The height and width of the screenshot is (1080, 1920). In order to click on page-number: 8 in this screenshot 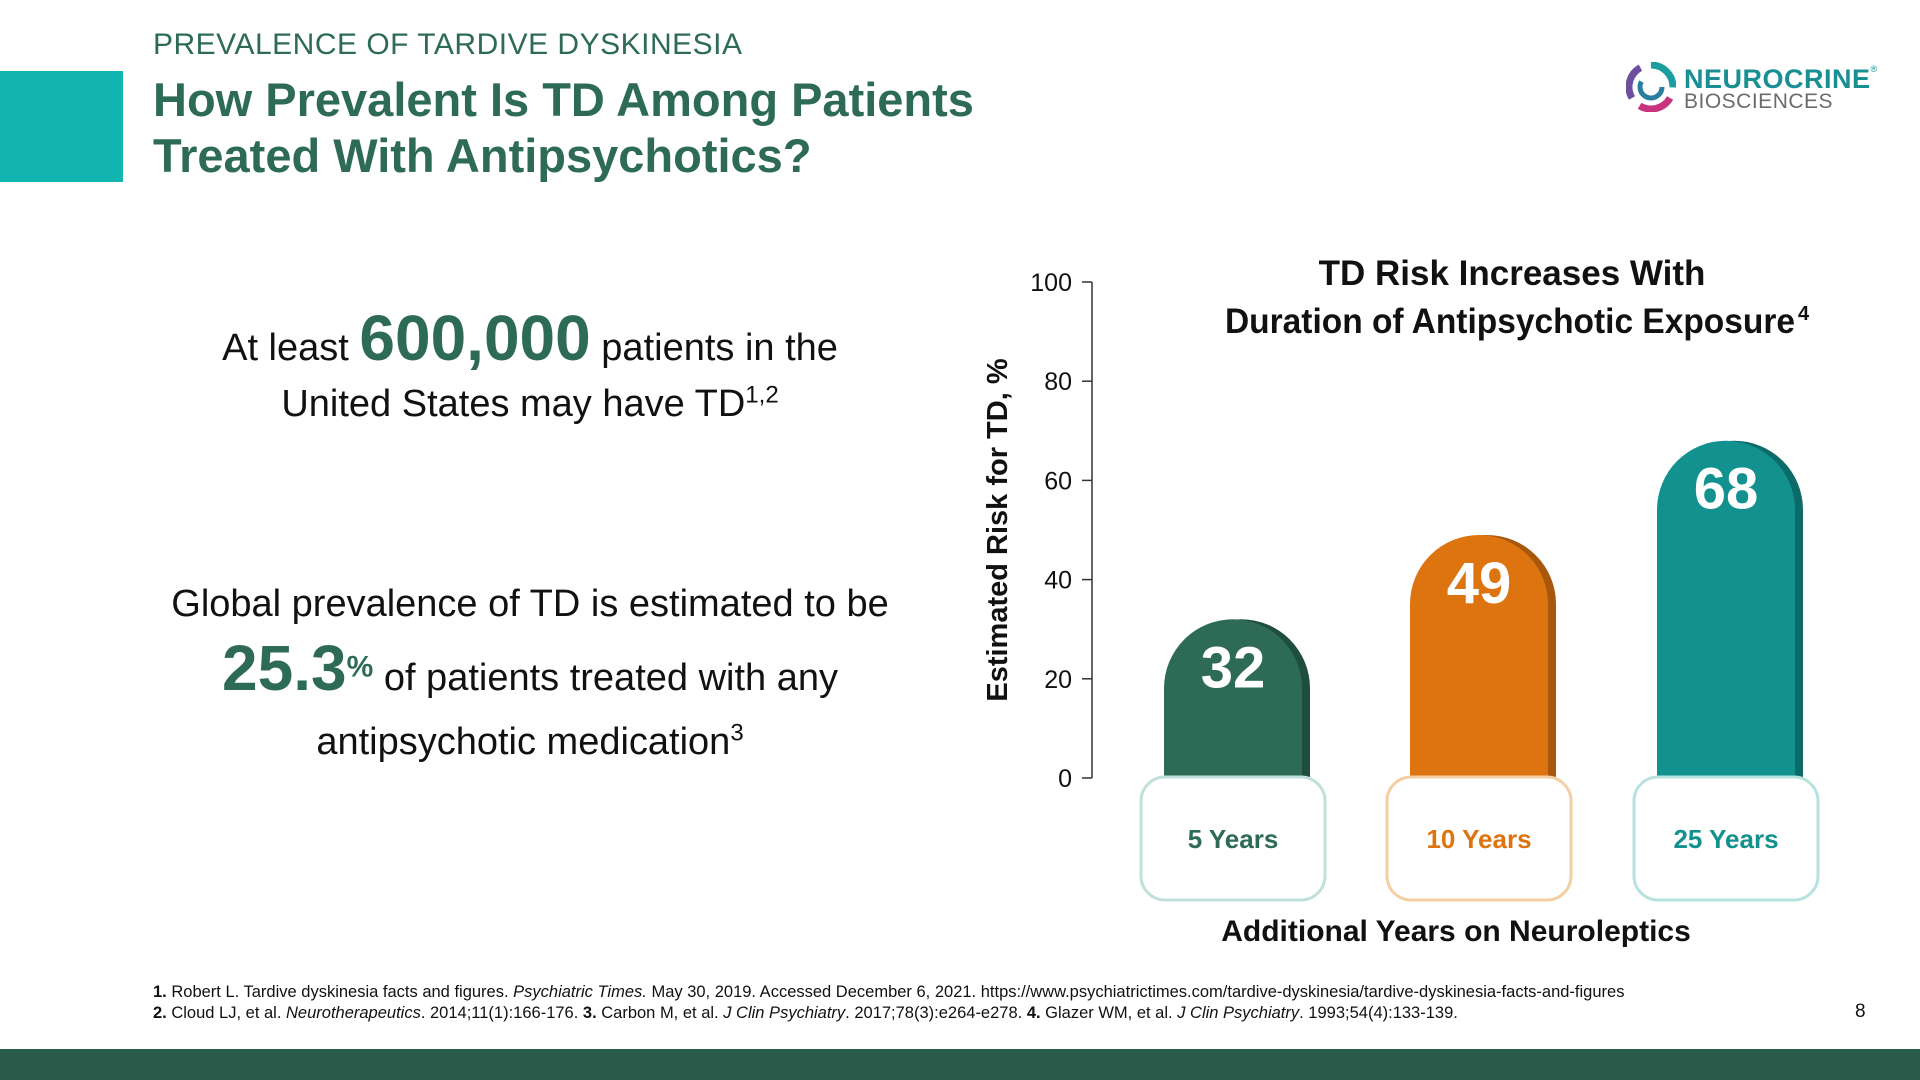, I will do `click(1860, 1011)`.